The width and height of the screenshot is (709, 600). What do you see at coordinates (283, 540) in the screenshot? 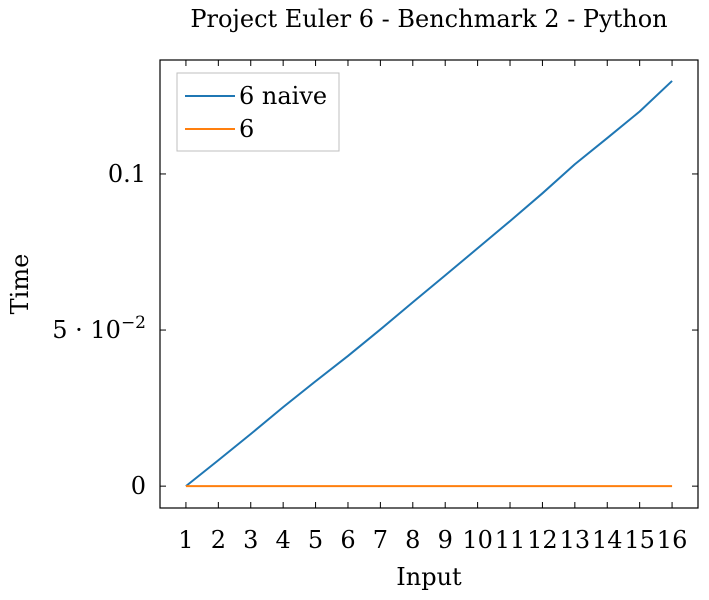
I see `x-tick-label: 4` at bounding box center [283, 540].